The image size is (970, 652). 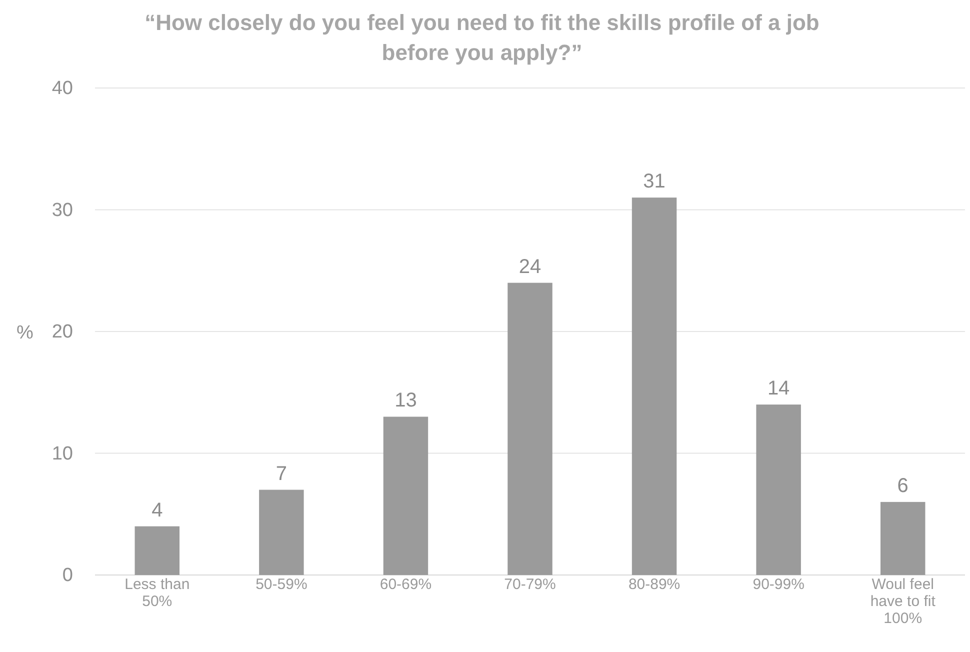 What do you see at coordinates (654, 181) in the screenshot?
I see `data-label: 31` at bounding box center [654, 181].